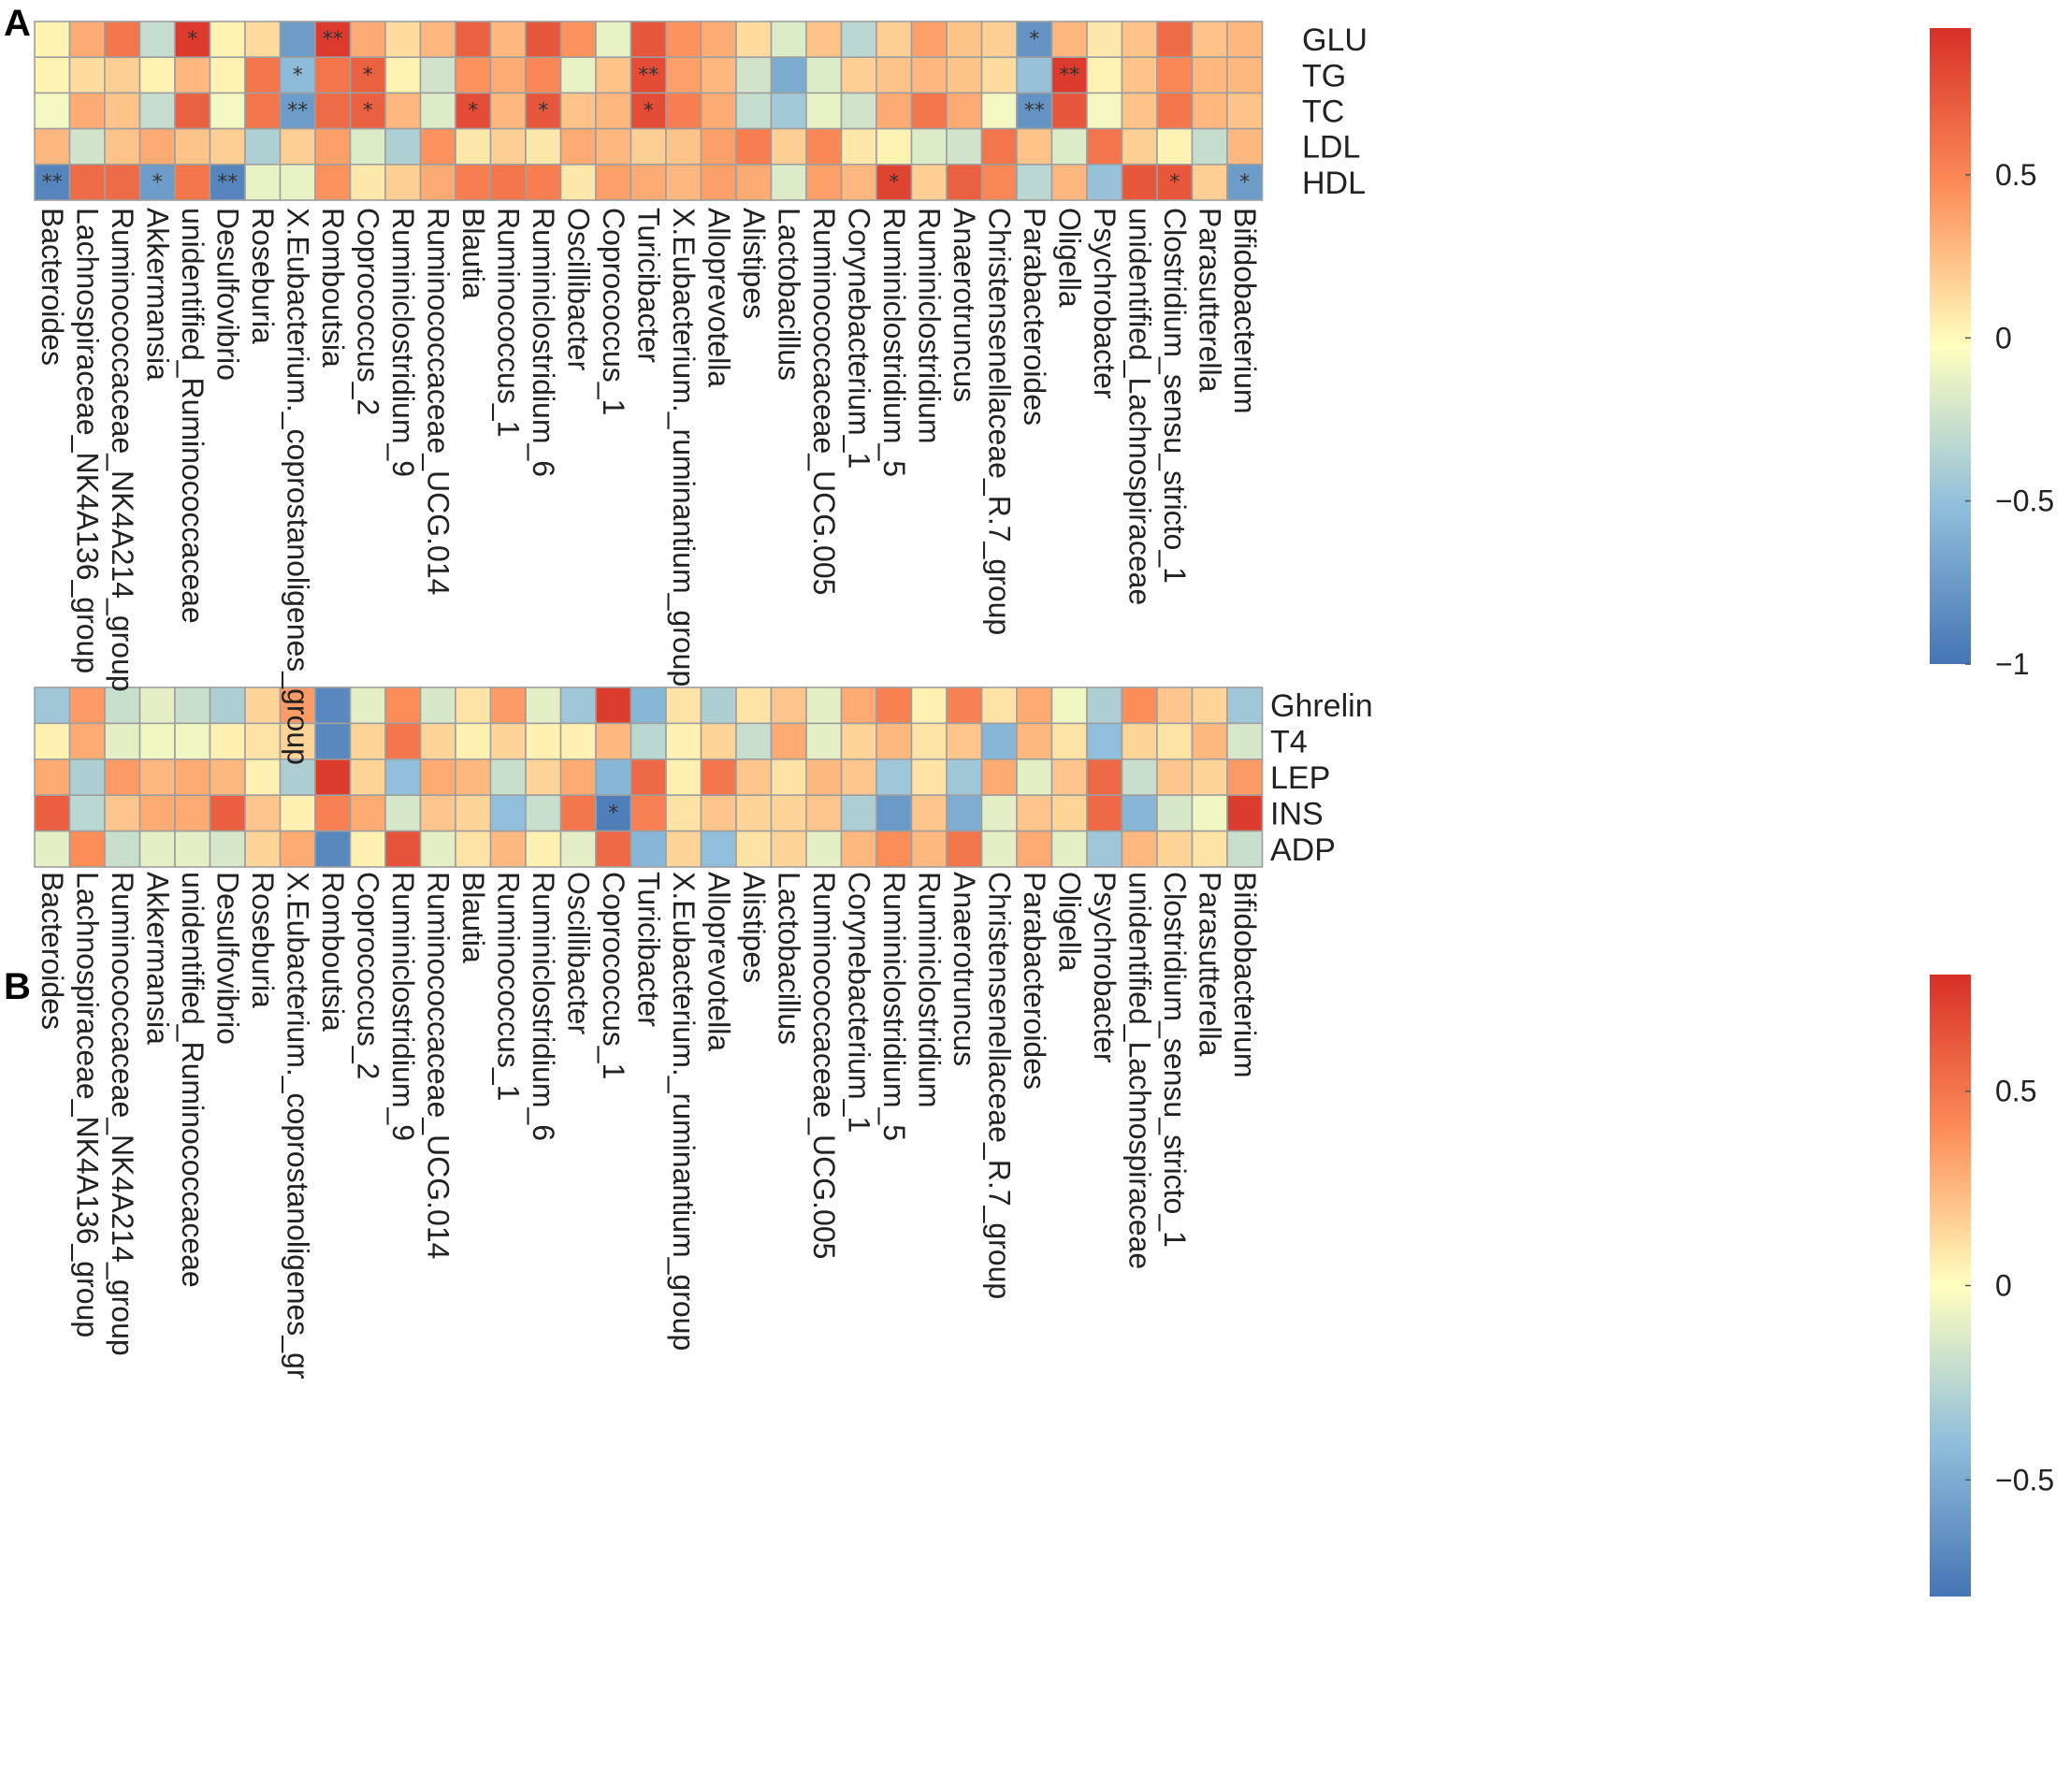  Describe the element at coordinates (543, 1006) in the screenshot. I see `heatmap-b-column-label: Ruminiclostridium_6` at that location.